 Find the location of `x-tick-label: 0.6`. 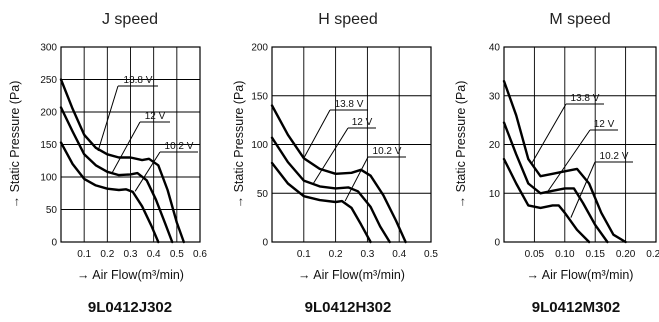

x-tick-label: 0.6 is located at coordinates (200, 254).